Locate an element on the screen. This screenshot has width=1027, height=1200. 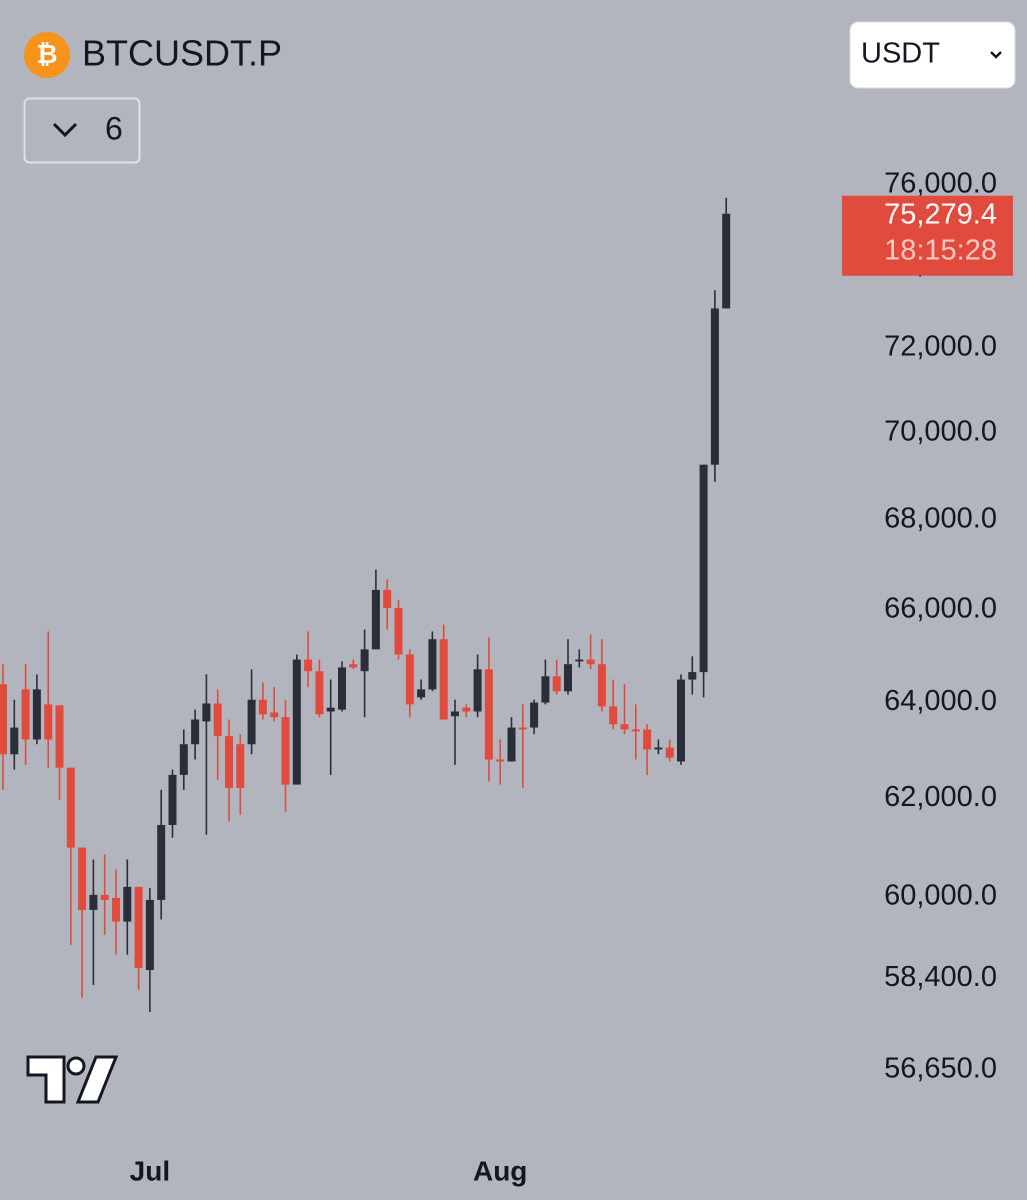
y-tick-label: 62,000.0 is located at coordinates (940, 797).